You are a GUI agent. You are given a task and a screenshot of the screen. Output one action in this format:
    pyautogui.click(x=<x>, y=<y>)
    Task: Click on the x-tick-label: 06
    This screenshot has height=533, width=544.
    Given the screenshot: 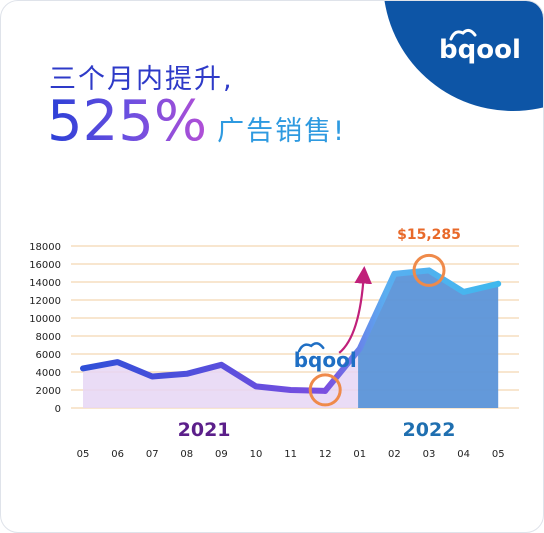 What is the action you would take?
    pyautogui.click(x=117, y=454)
    